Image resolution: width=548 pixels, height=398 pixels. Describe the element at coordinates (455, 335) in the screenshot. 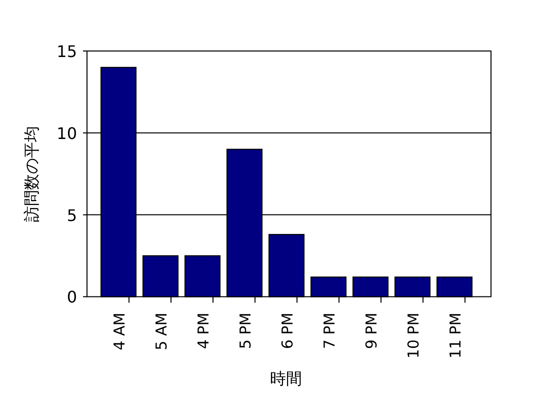

I see `x-tick-label: 11 PM` at that location.